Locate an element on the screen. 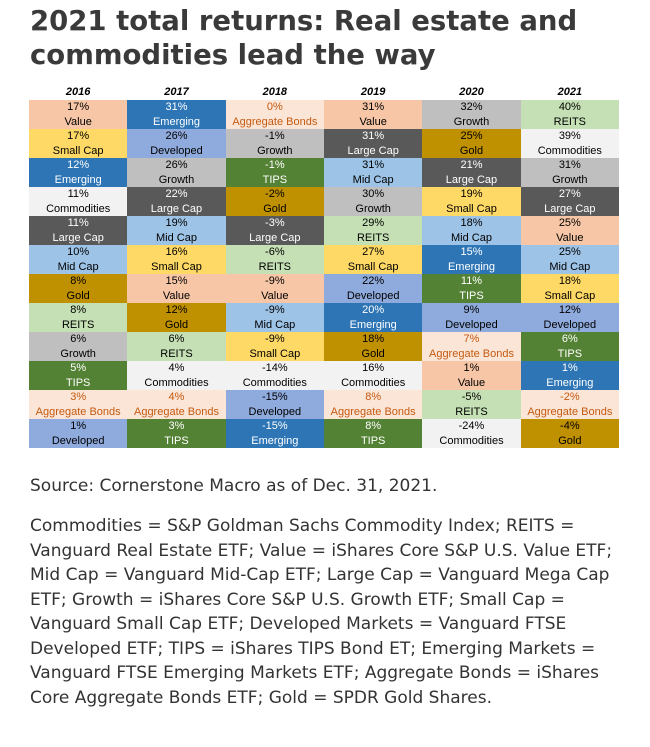 The image size is (650, 747). return-cell: -24% Commodities is located at coordinates (471, 433).